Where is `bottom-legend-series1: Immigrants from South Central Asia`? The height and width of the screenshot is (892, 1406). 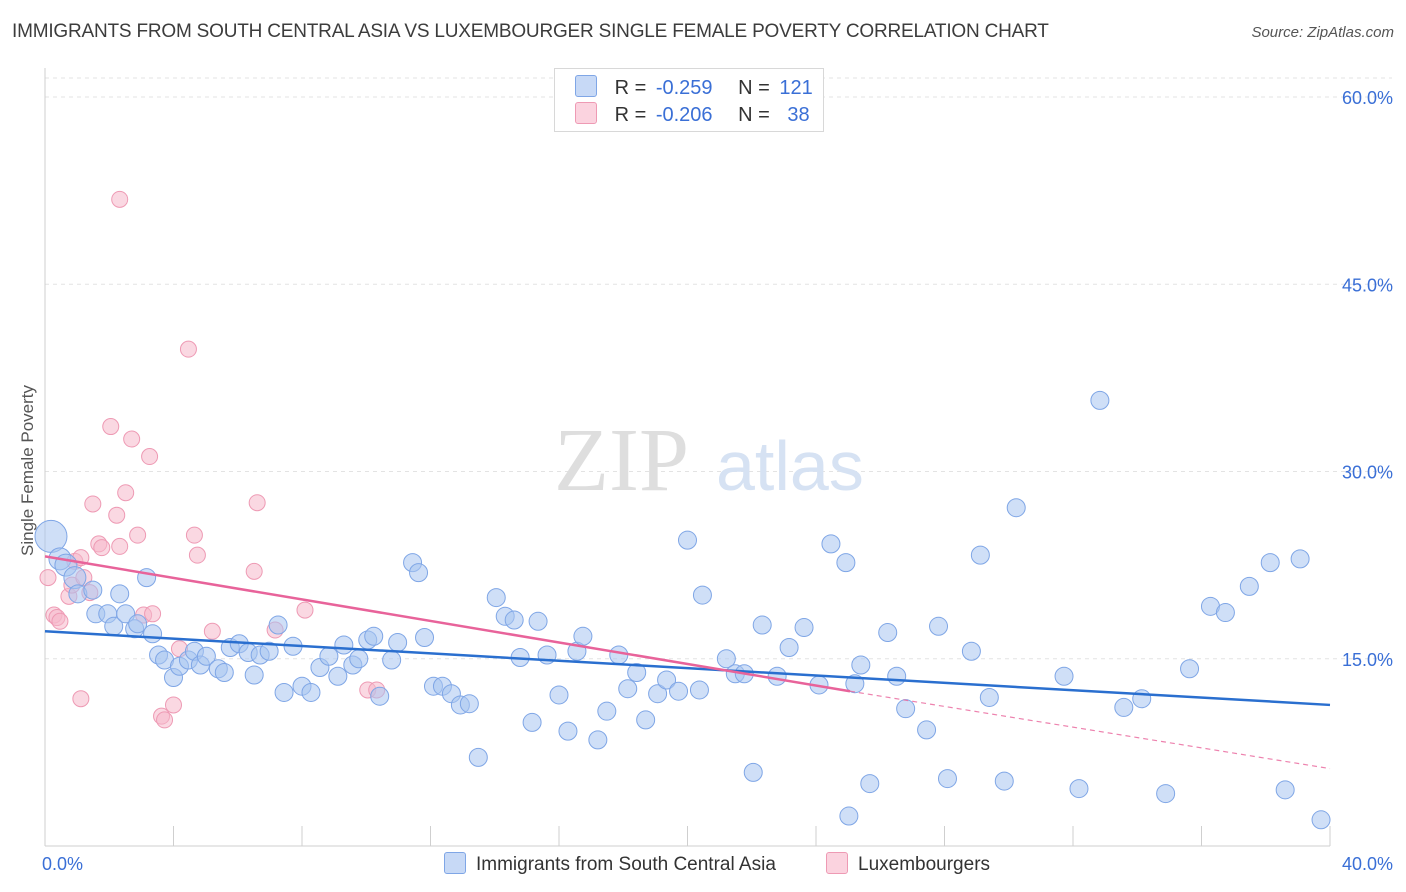 bottom-legend-series1: Immigrants from South Central Asia is located at coordinates (610, 864).